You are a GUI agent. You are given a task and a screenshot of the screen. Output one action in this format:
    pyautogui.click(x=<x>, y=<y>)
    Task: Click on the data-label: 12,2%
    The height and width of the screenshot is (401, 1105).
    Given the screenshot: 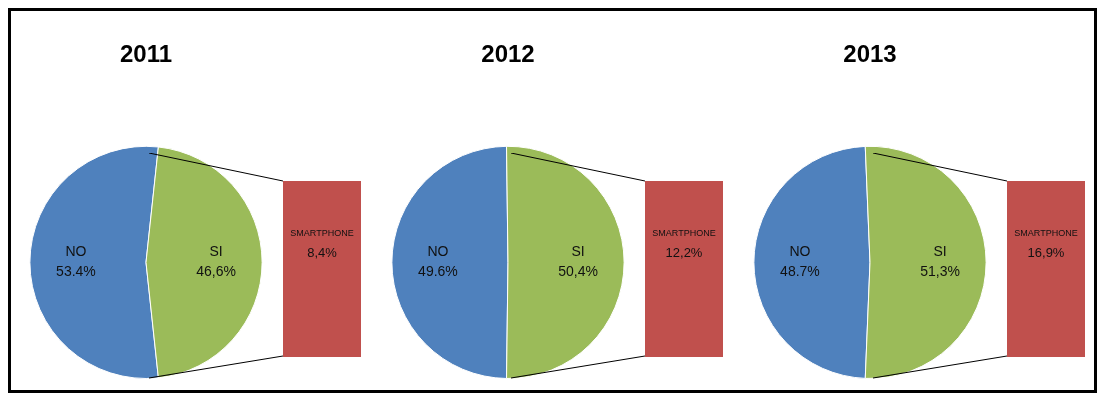 What is the action you would take?
    pyautogui.click(x=684, y=253)
    